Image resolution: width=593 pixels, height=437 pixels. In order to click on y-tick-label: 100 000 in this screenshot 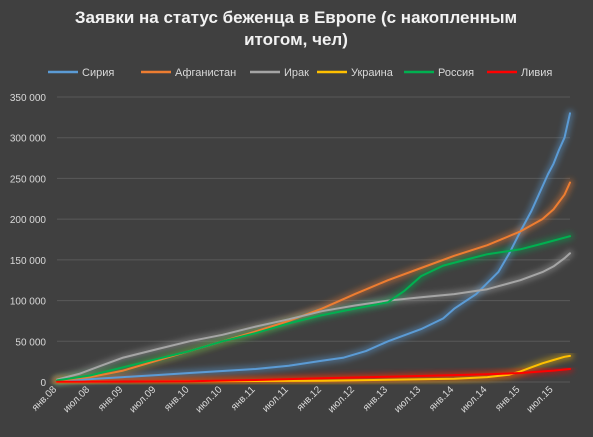, I will do `click(28, 302)`.